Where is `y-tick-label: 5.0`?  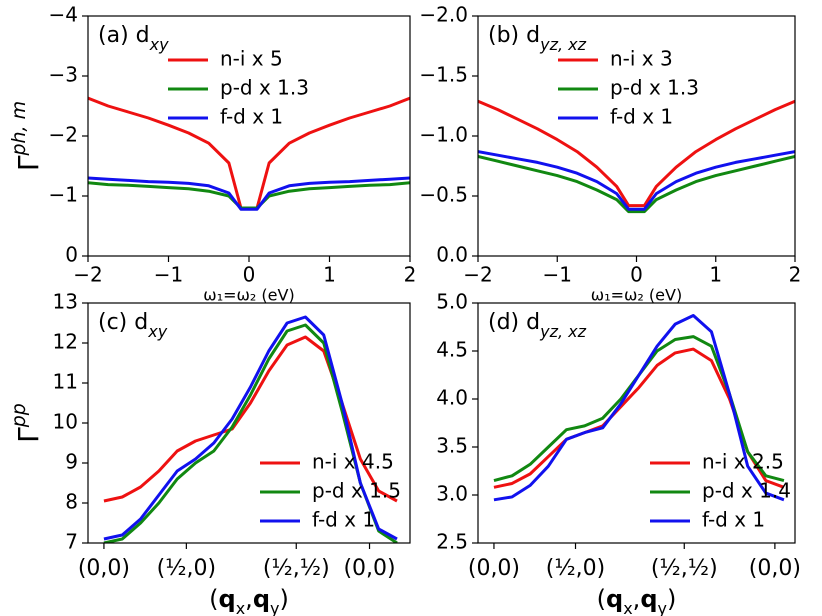
y-tick-label: 5.0 is located at coordinates (452, 302).